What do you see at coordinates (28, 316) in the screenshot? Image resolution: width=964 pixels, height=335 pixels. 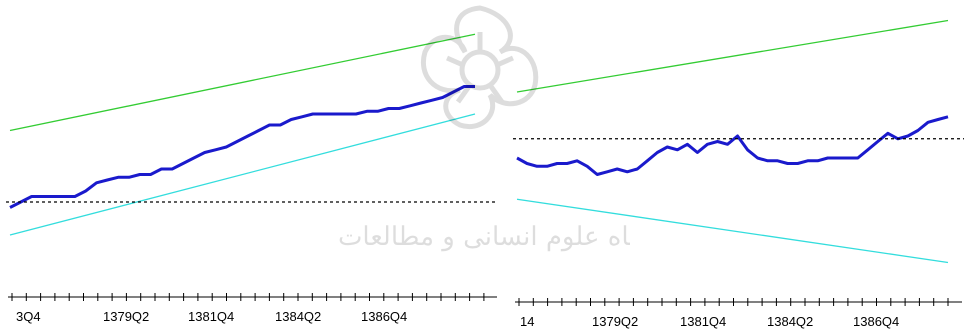 I see `x-tick-label: 3Q4` at bounding box center [28, 316].